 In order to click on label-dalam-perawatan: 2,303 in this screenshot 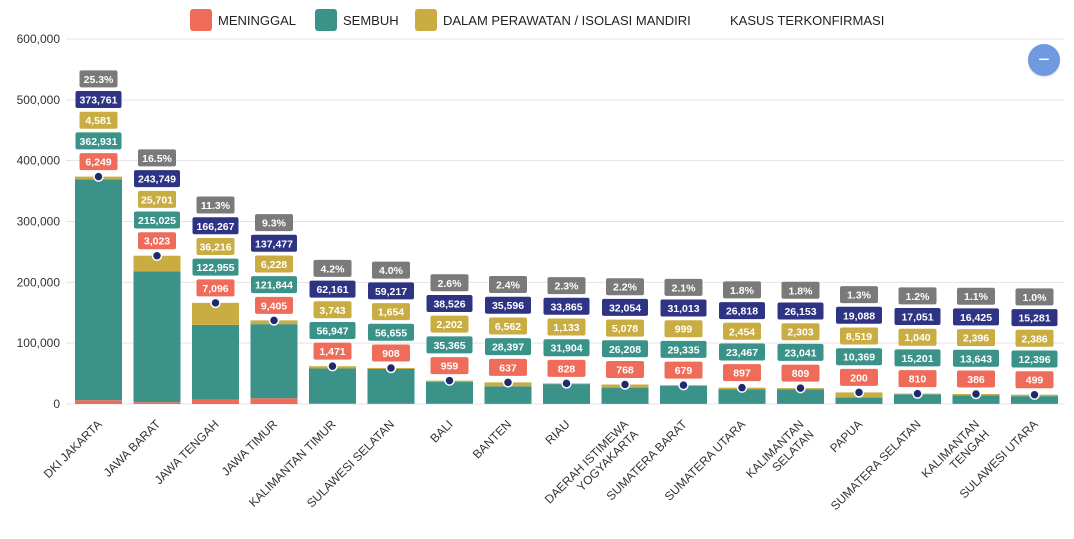, I will do `click(800, 333)`.